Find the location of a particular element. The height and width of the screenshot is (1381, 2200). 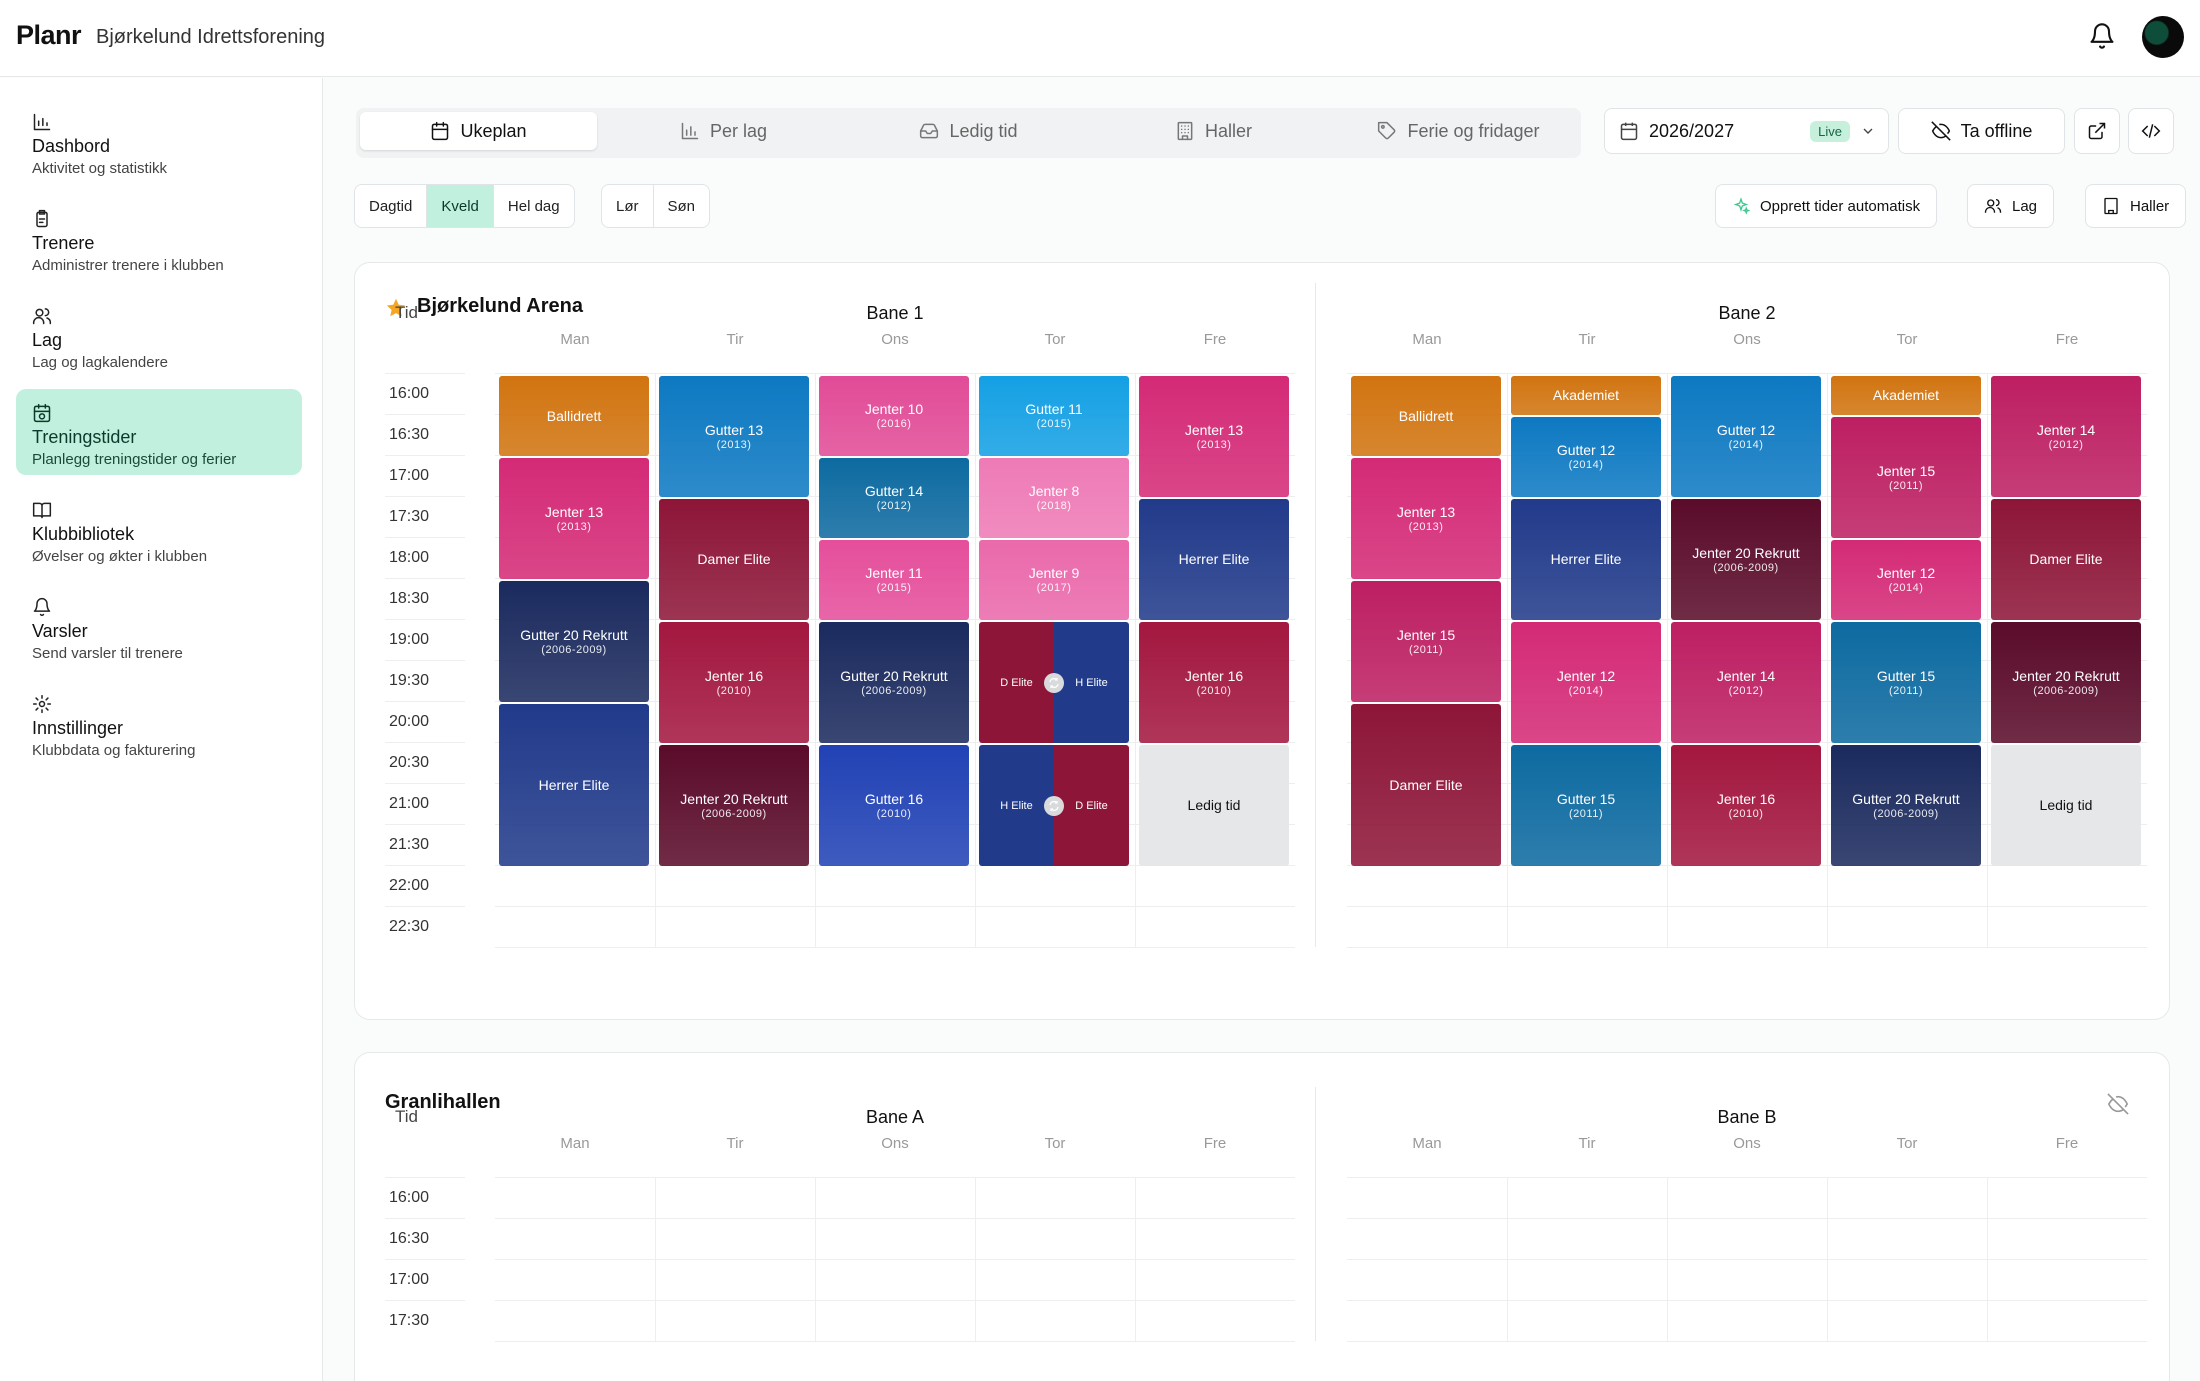

halls-label: Haller is located at coordinates (2150, 206).